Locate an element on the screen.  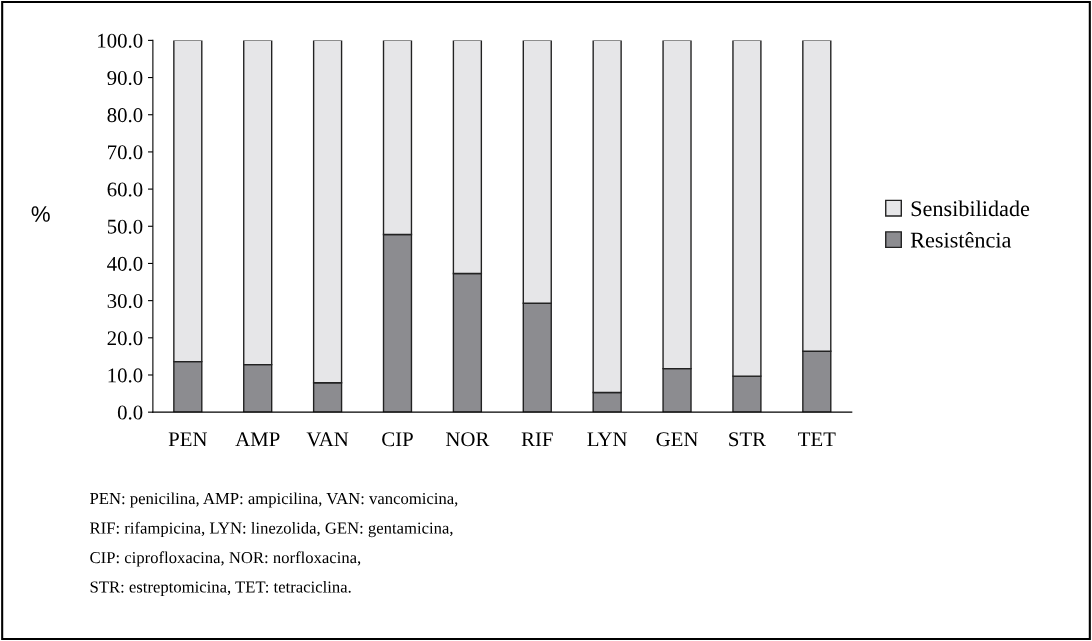
text: STR: estreptomicina, TET: tetraciclina. is located at coordinates (220, 588).